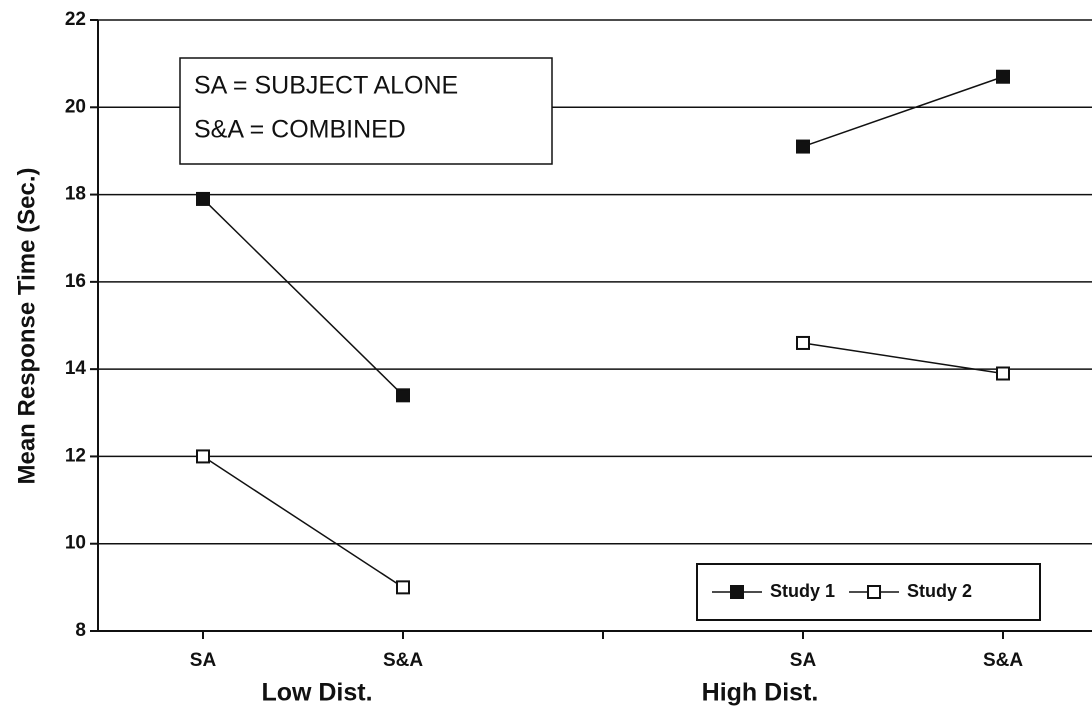 The image size is (1092, 711). What do you see at coordinates (300, 130) in the screenshot?
I see `annotation: S&A = COMBINED` at bounding box center [300, 130].